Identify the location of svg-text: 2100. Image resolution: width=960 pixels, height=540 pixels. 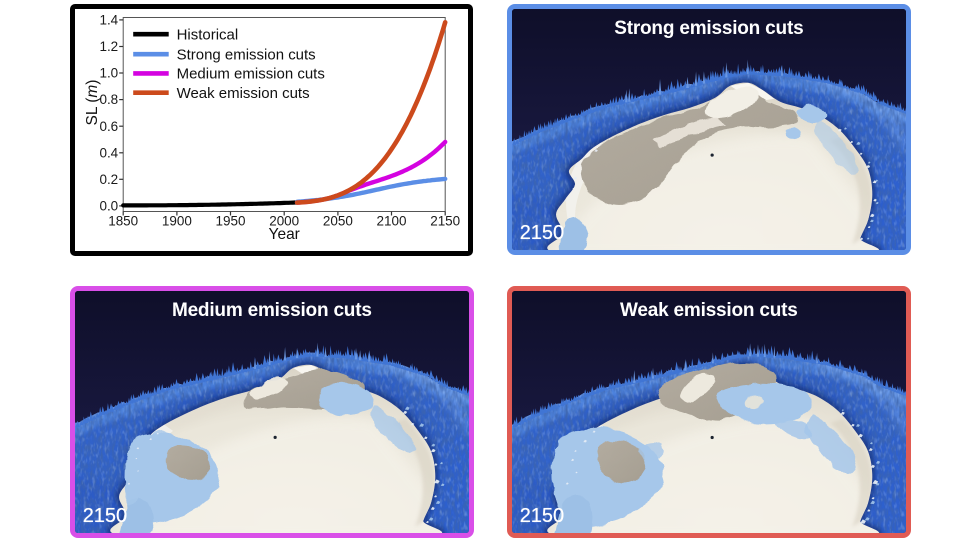
(391, 221).